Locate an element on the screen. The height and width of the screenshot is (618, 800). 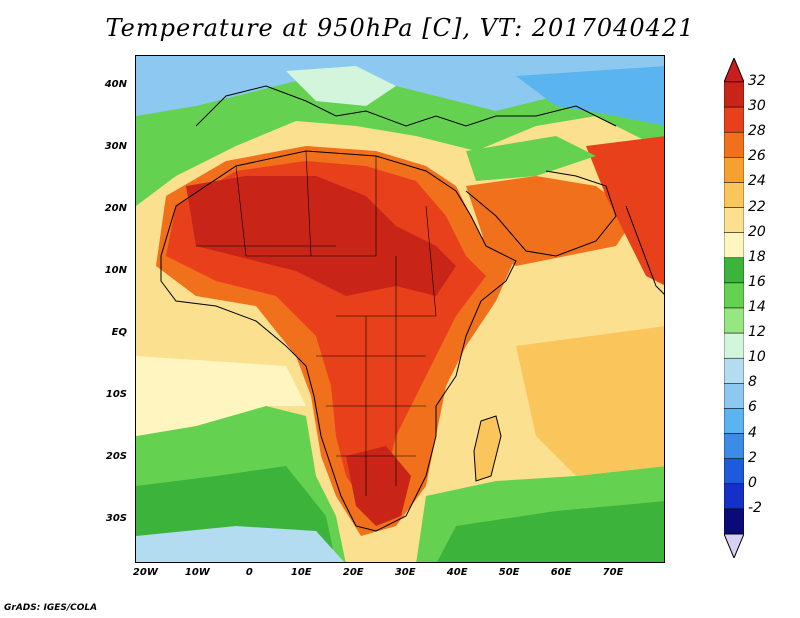
south-pale-blue is located at coordinates (240, 544).